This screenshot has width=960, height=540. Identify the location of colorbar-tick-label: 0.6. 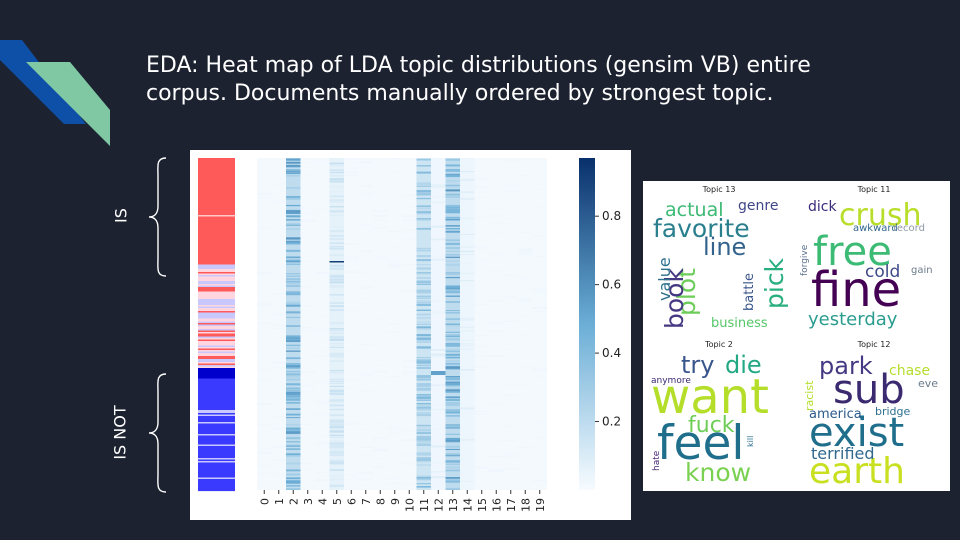
(611, 285).